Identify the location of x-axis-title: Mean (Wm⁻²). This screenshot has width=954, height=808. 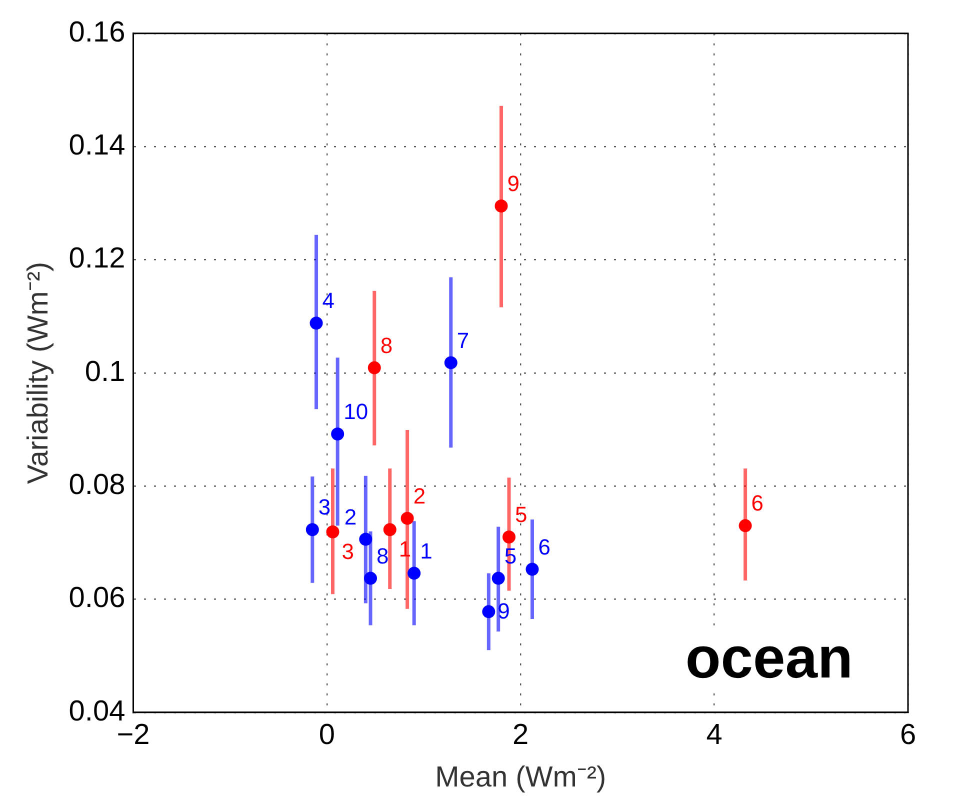
(520, 778).